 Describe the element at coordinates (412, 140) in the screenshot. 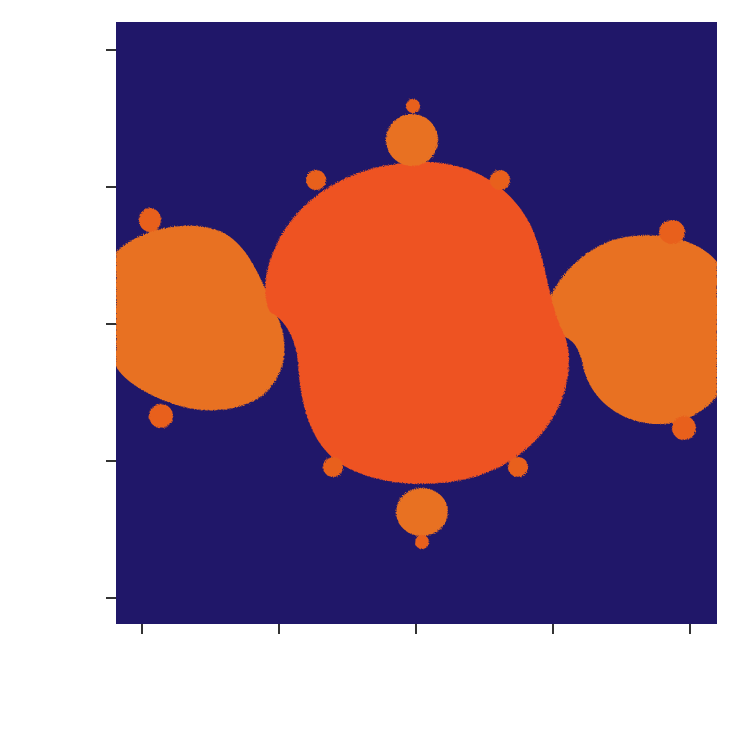

I see `top-satellite` at that location.